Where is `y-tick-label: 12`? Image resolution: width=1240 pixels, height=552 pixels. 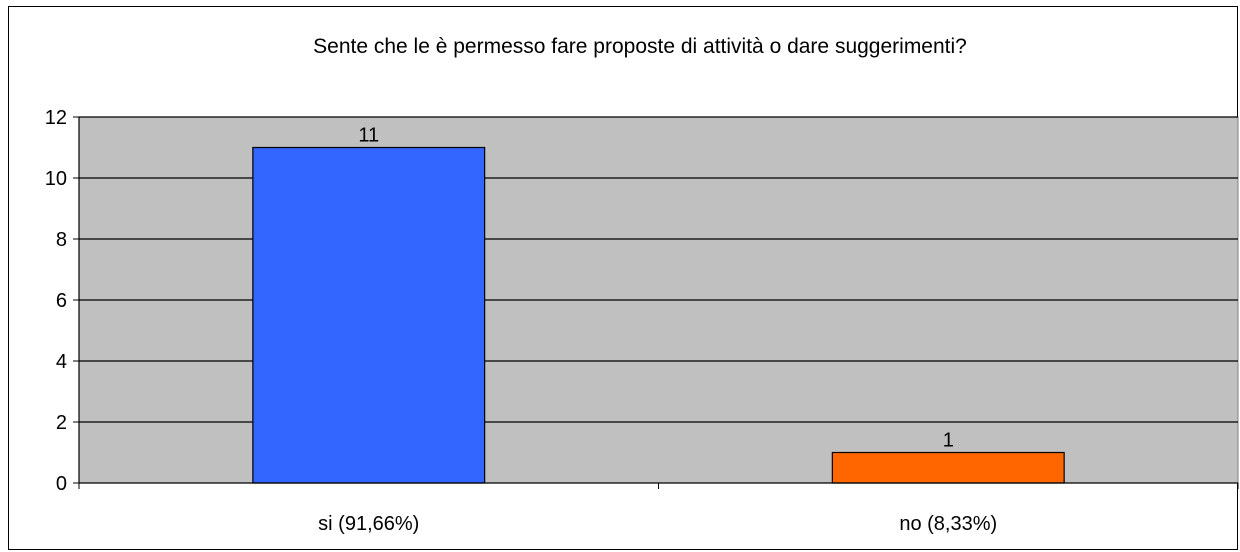 y-tick-label: 12 is located at coordinates (56, 118).